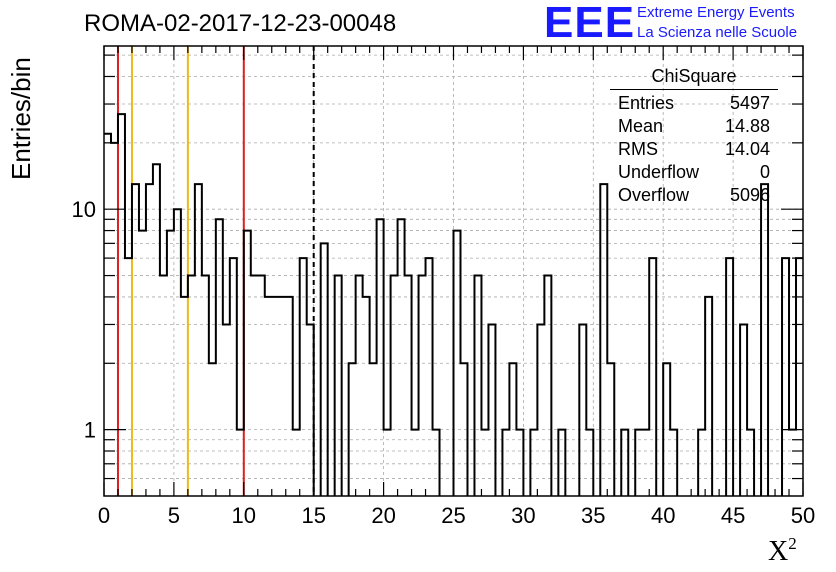  What do you see at coordinates (90, 430) in the screenshot?
I see `y-tick-label: 1` at bounding box center [90, 430].